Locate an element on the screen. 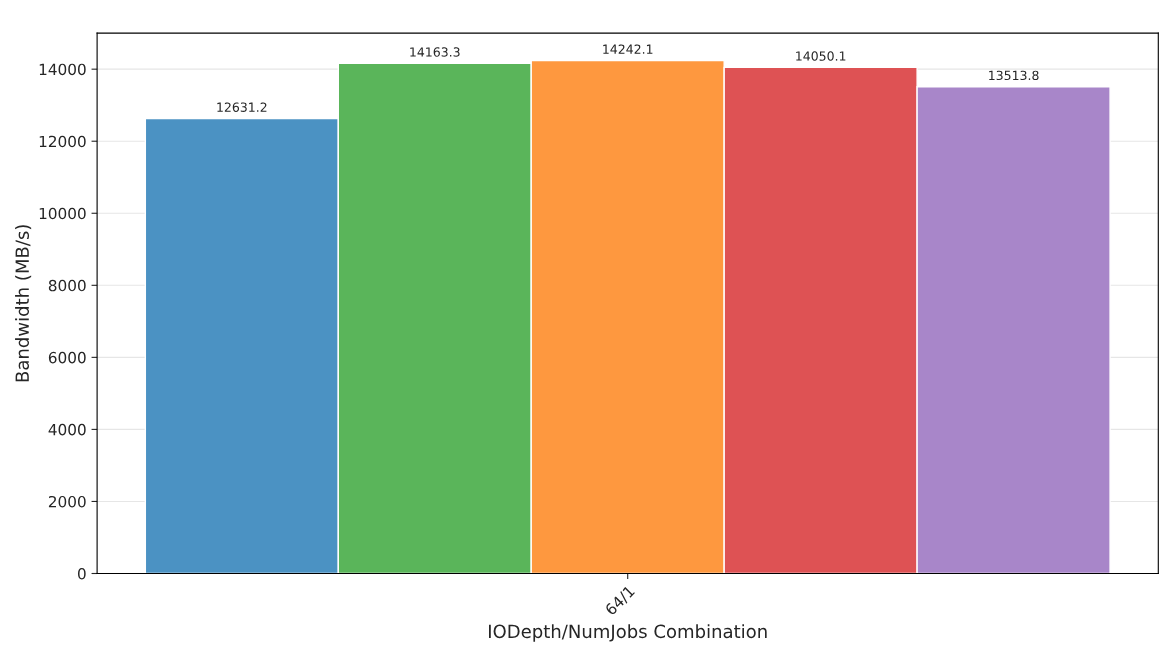 This screenshot has width=1170, height=663. y-tick-label: 10000 is located at coordinates (62, 213).